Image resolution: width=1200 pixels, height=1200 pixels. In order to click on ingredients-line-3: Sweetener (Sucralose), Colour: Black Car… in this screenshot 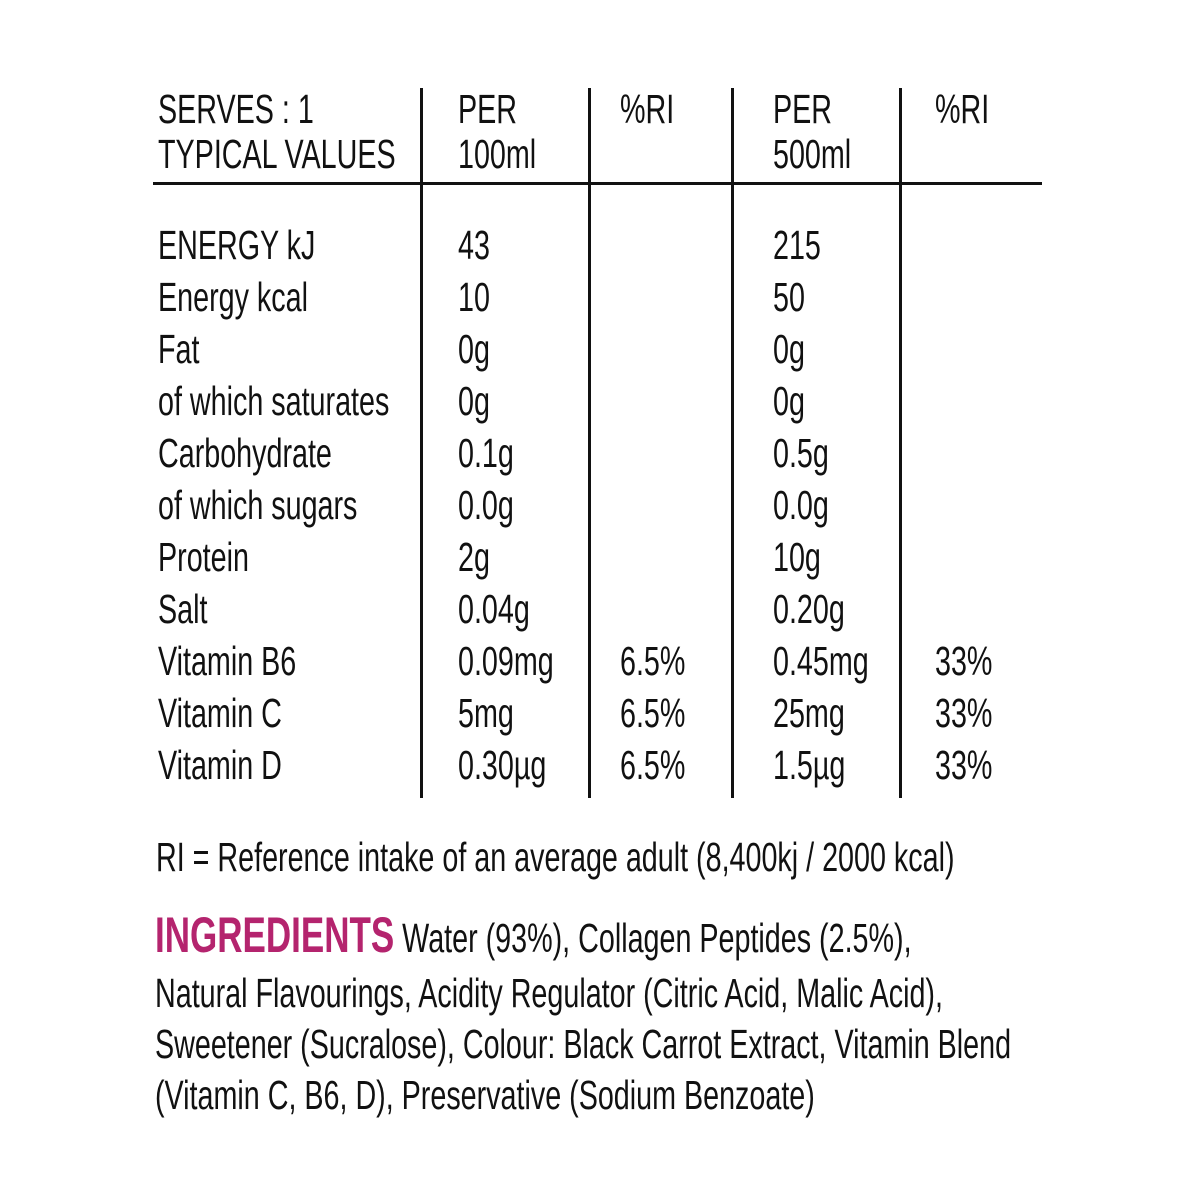, I will do `click(583, 1044)`.